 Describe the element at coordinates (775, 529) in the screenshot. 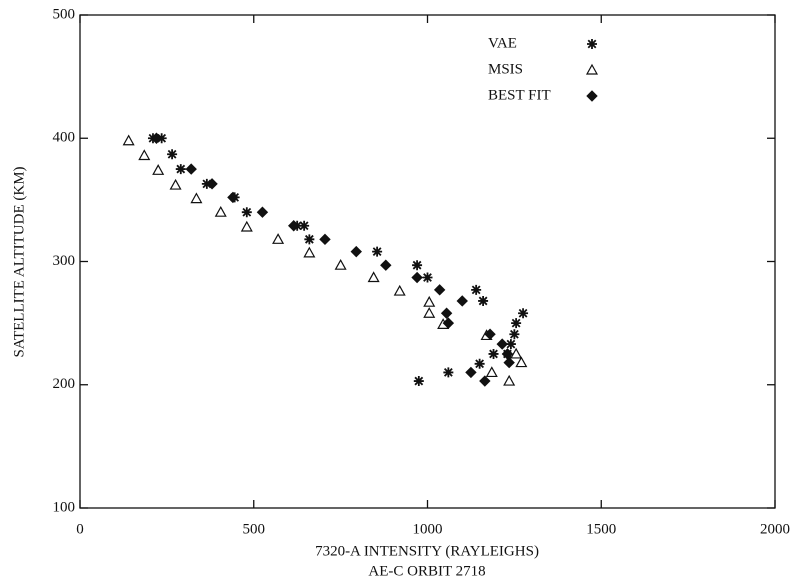

I see `x-tick-label: 2000` at that location.